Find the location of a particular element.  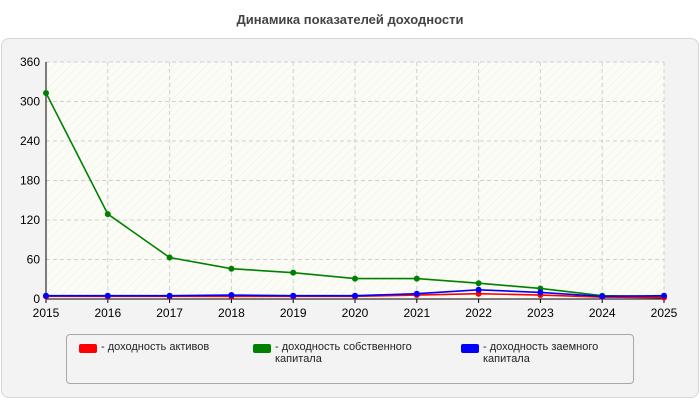

legend-item-assets: - доходность активов is located at coordinates (164, 347).